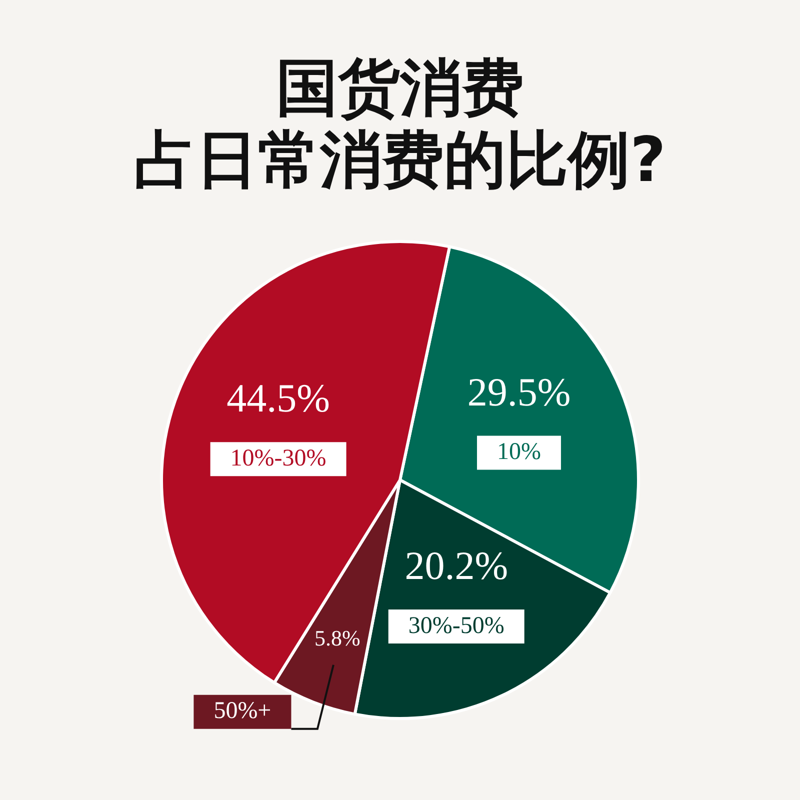 The height and width of the screenshot is (800, 800). I want to click on slice-label: 10%, so click(518, 452).